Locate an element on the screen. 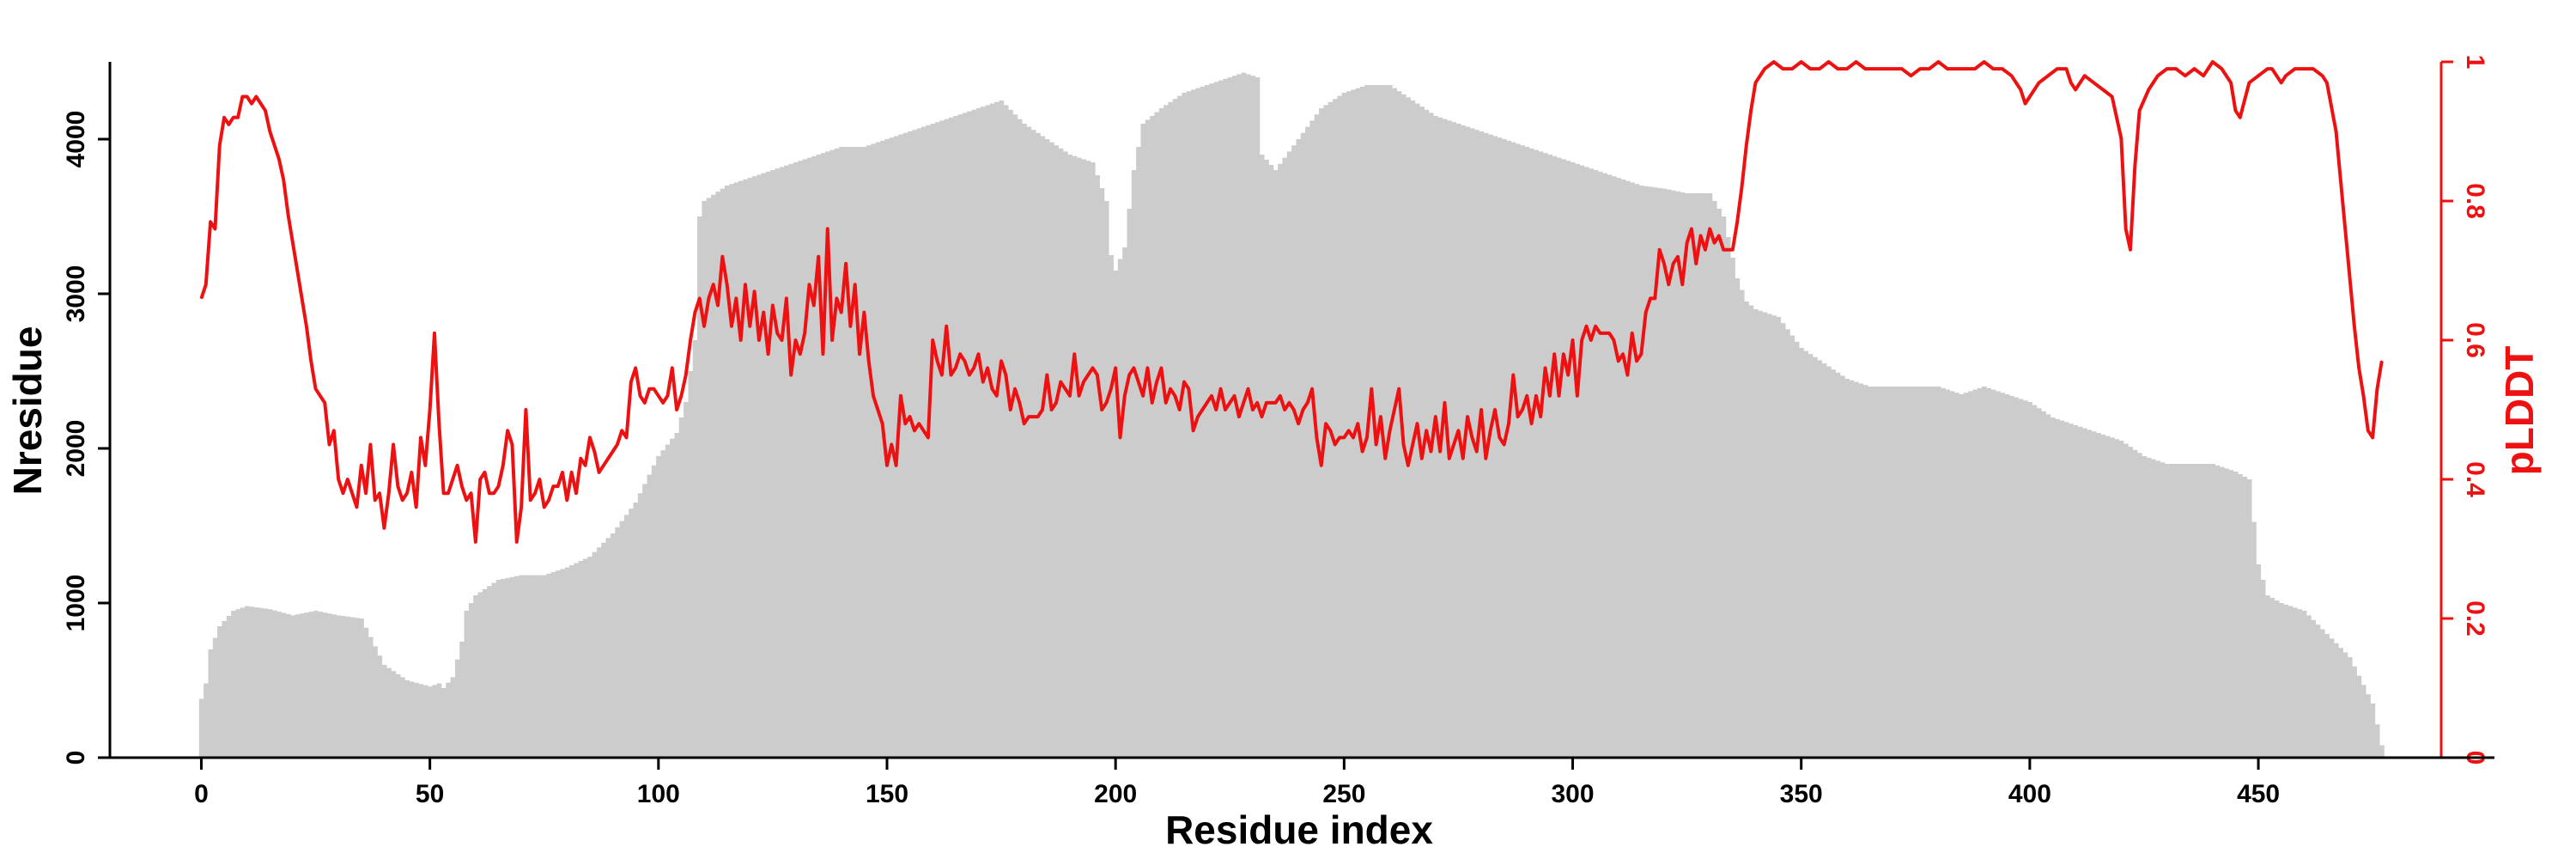 The height and width of the screenshot is (859, 2576). x-axis-tick-label: 150 is located at coordinates (887, 794).